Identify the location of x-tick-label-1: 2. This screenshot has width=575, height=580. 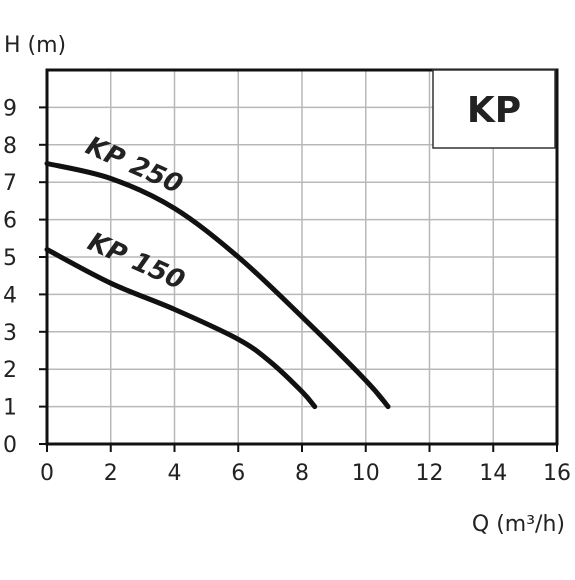
(111, 473).